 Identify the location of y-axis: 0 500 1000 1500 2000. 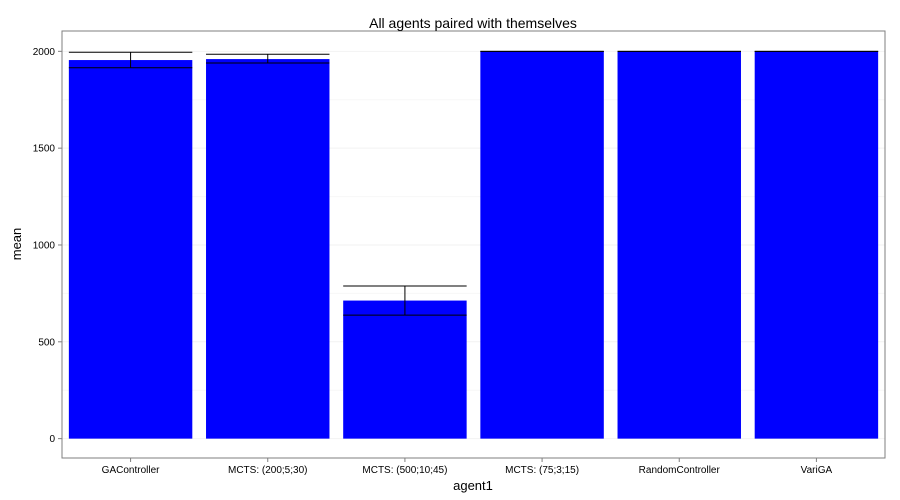
(47, 246).